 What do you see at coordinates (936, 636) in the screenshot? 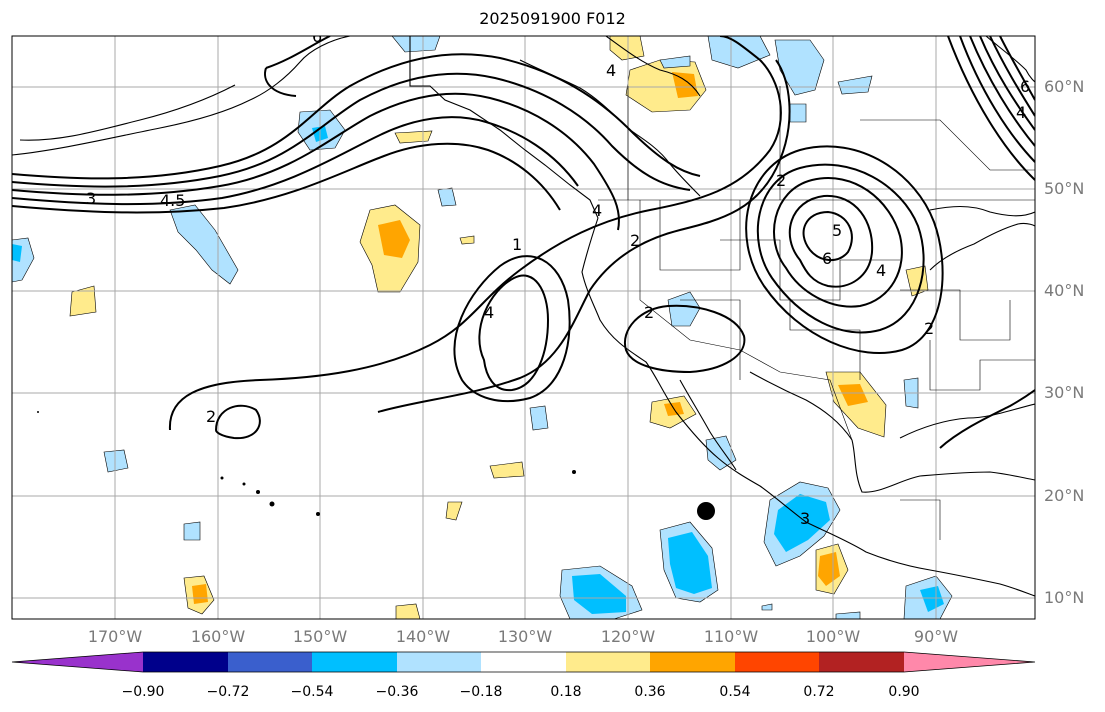
I see `lon-label: 90°W` at bounding box center [936, 636].